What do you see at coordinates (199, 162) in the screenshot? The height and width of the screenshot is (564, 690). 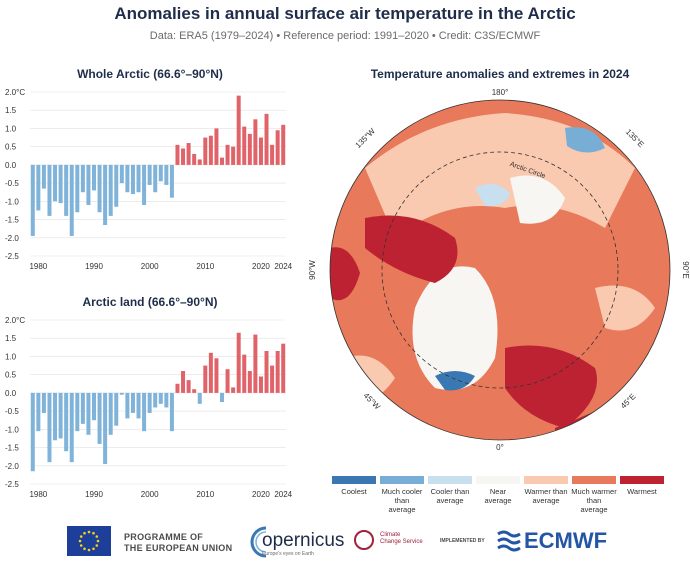 I see `whole-arctic-bar-2009` at bounding box center [199, 162].